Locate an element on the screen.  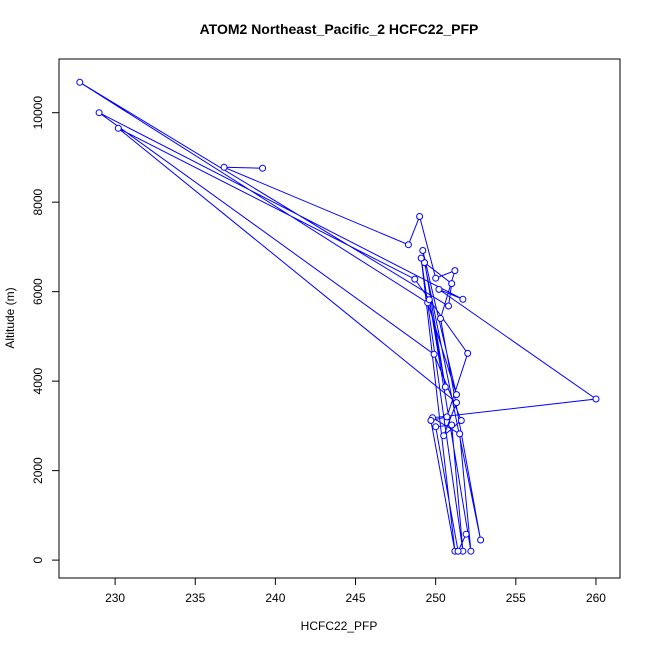
y-tick-label: 2000 is located at coordinates (38, 470).